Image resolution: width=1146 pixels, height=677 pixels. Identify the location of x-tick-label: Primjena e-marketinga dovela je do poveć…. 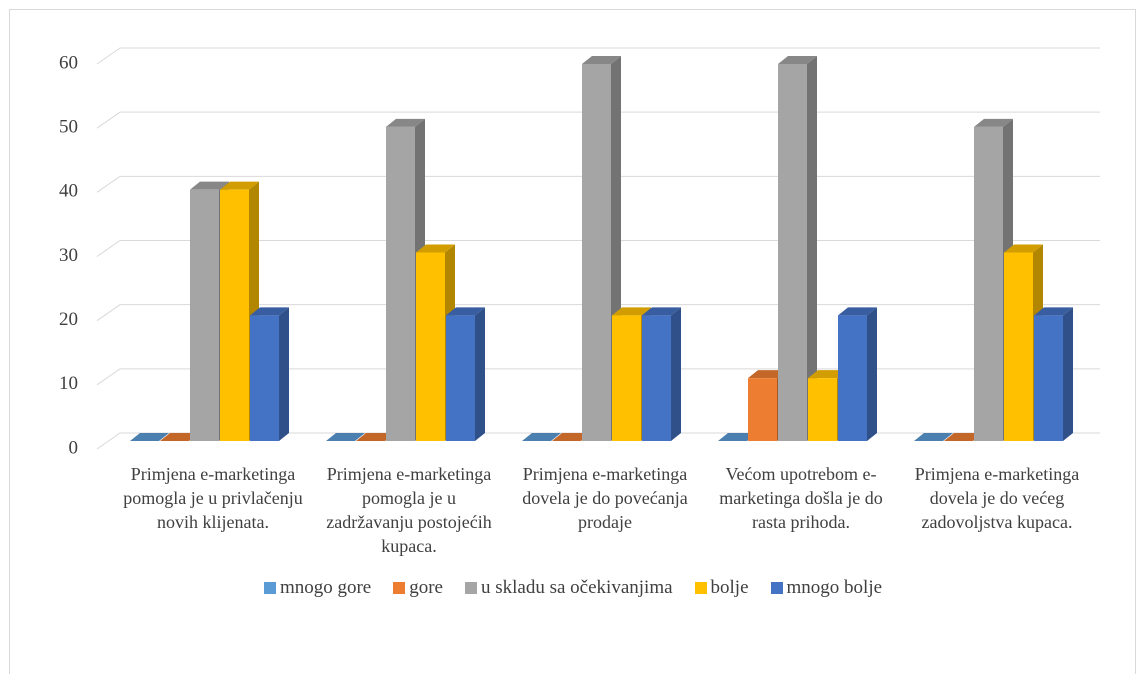
(605, 498).